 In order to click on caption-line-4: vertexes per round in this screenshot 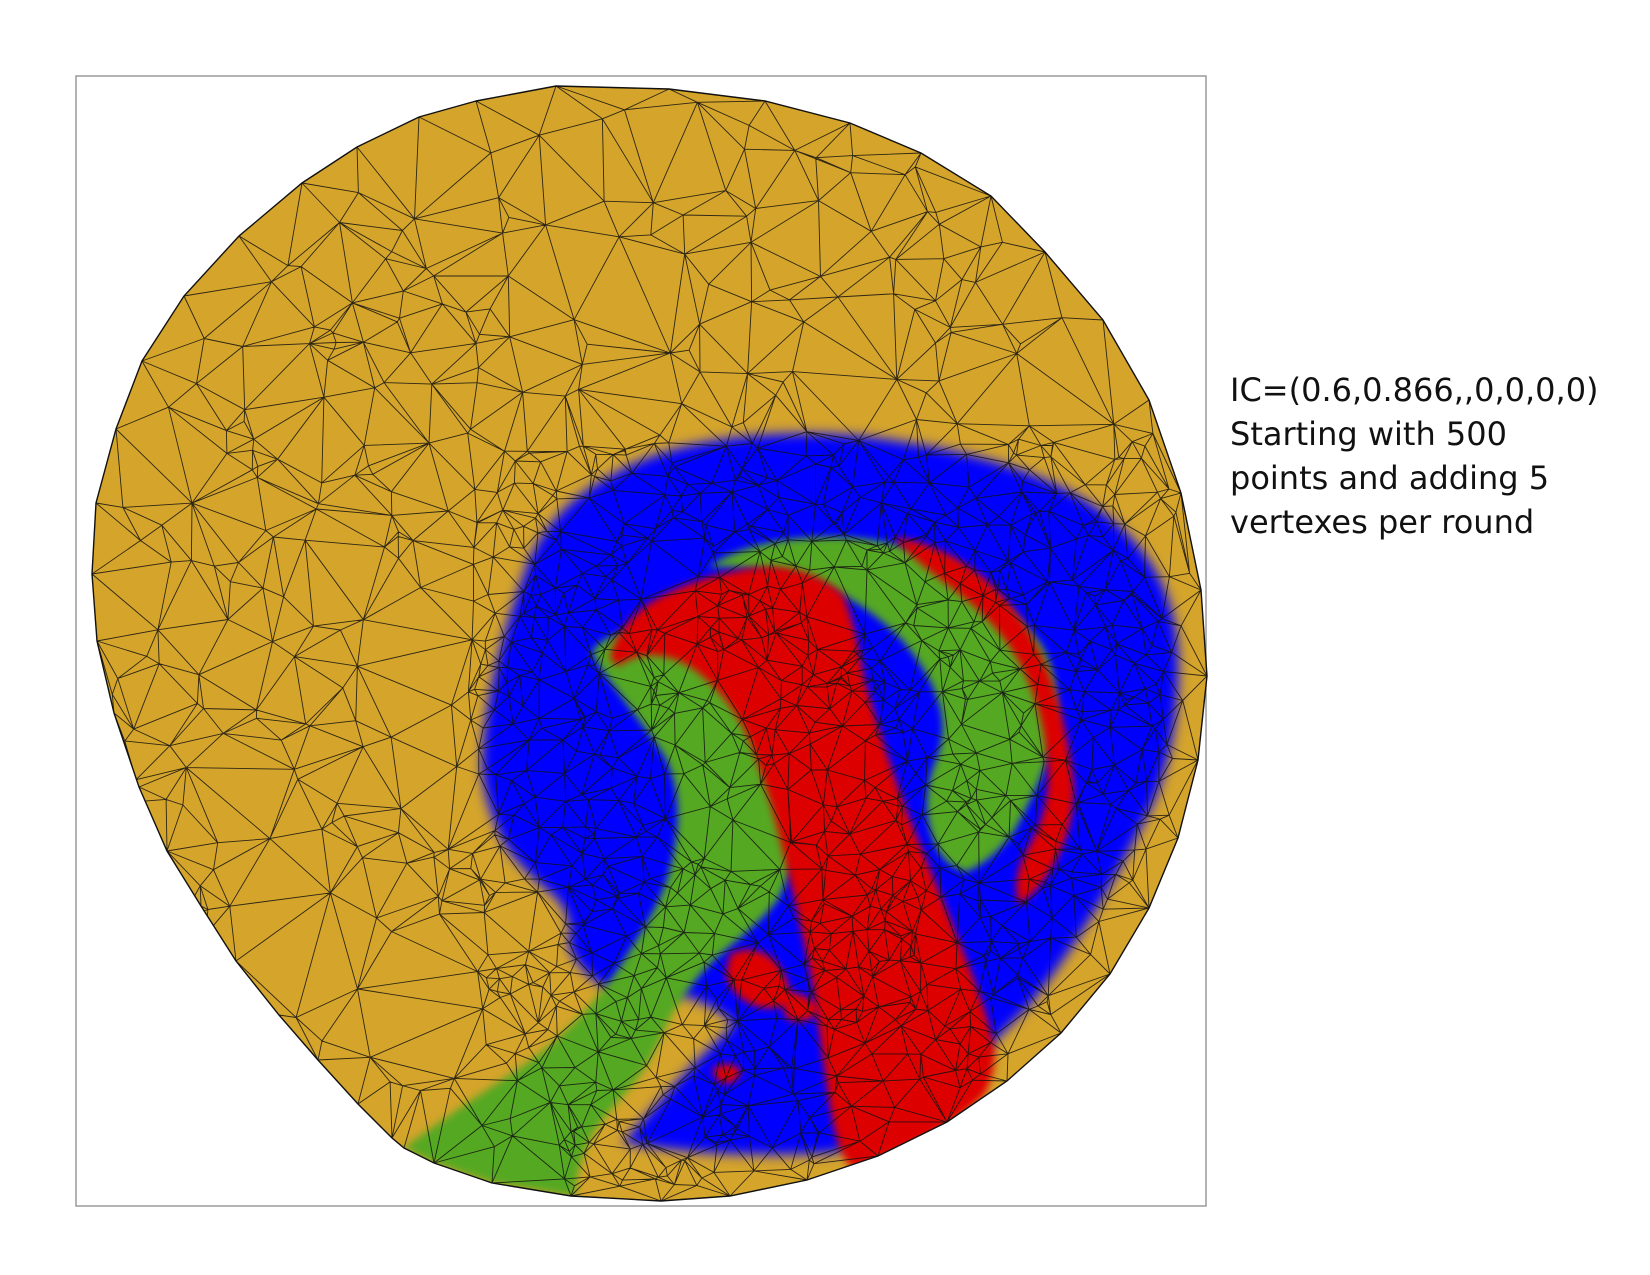, I will do `click(1382, 522)`.